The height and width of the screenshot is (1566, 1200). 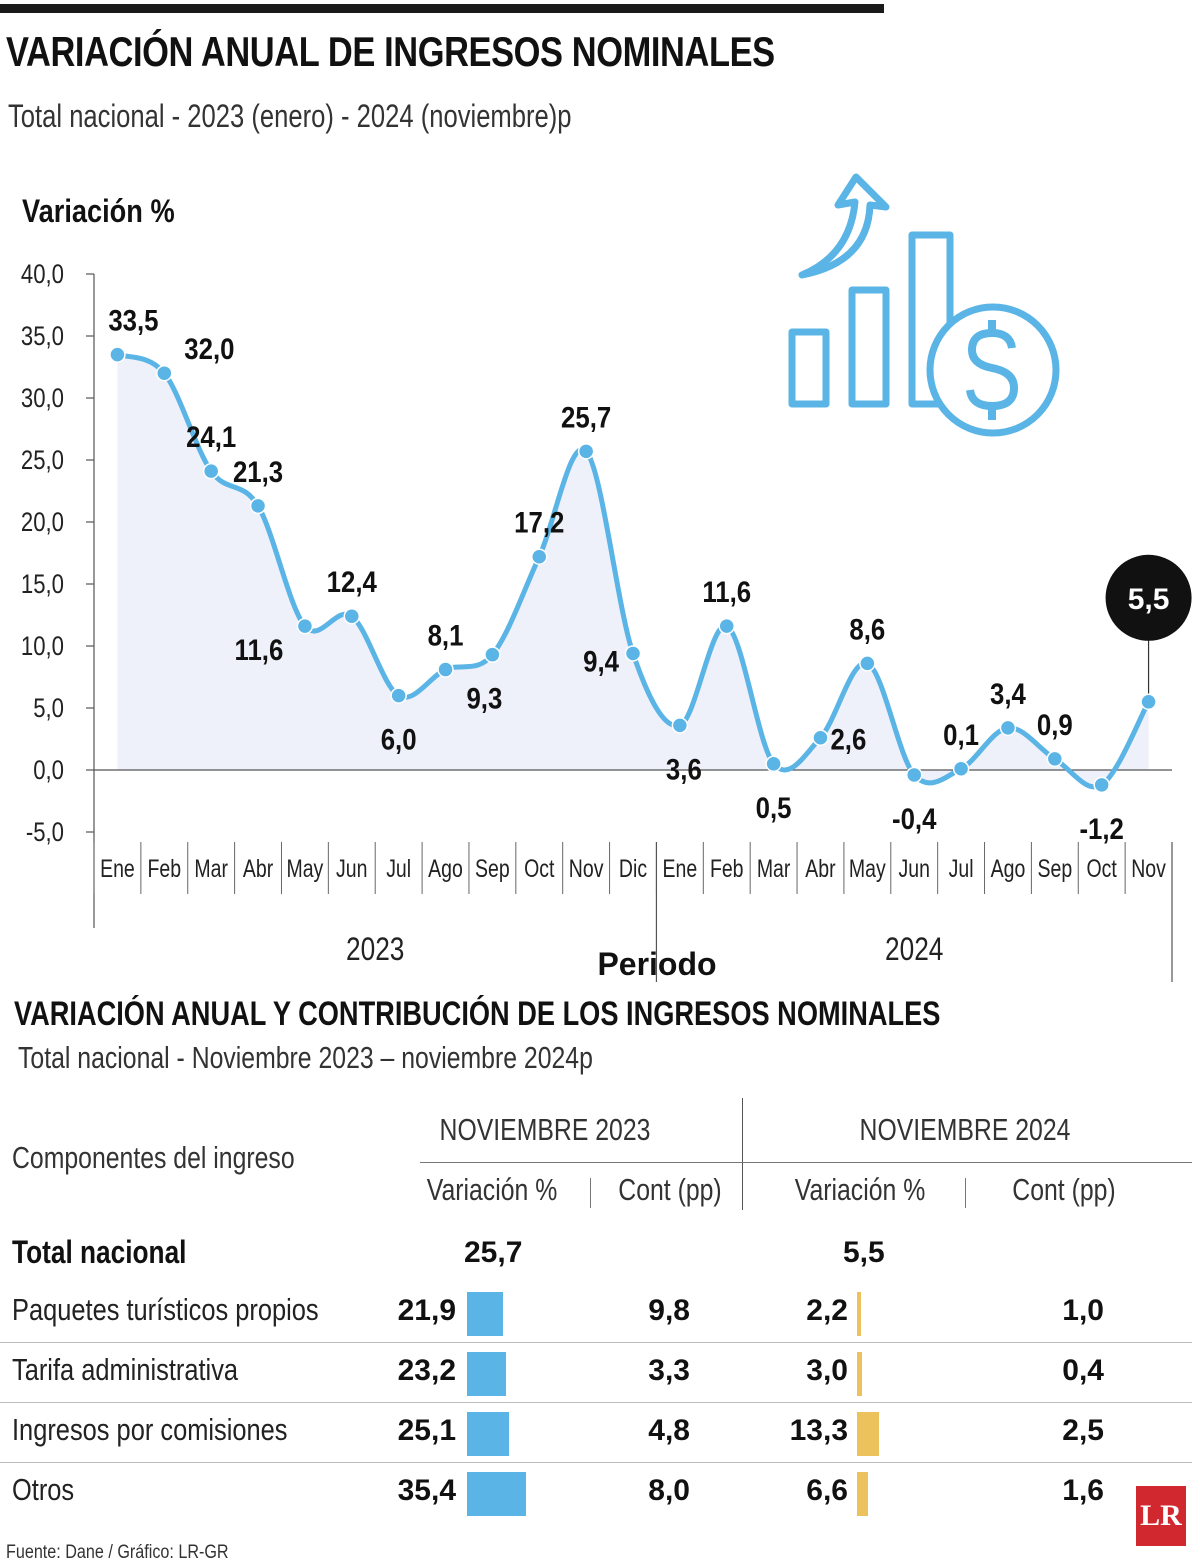 What do you see at coordinates (669, 1370) in the screenshot?
I see `cont-2023: 3,3` at bounding box center [669, 1370].